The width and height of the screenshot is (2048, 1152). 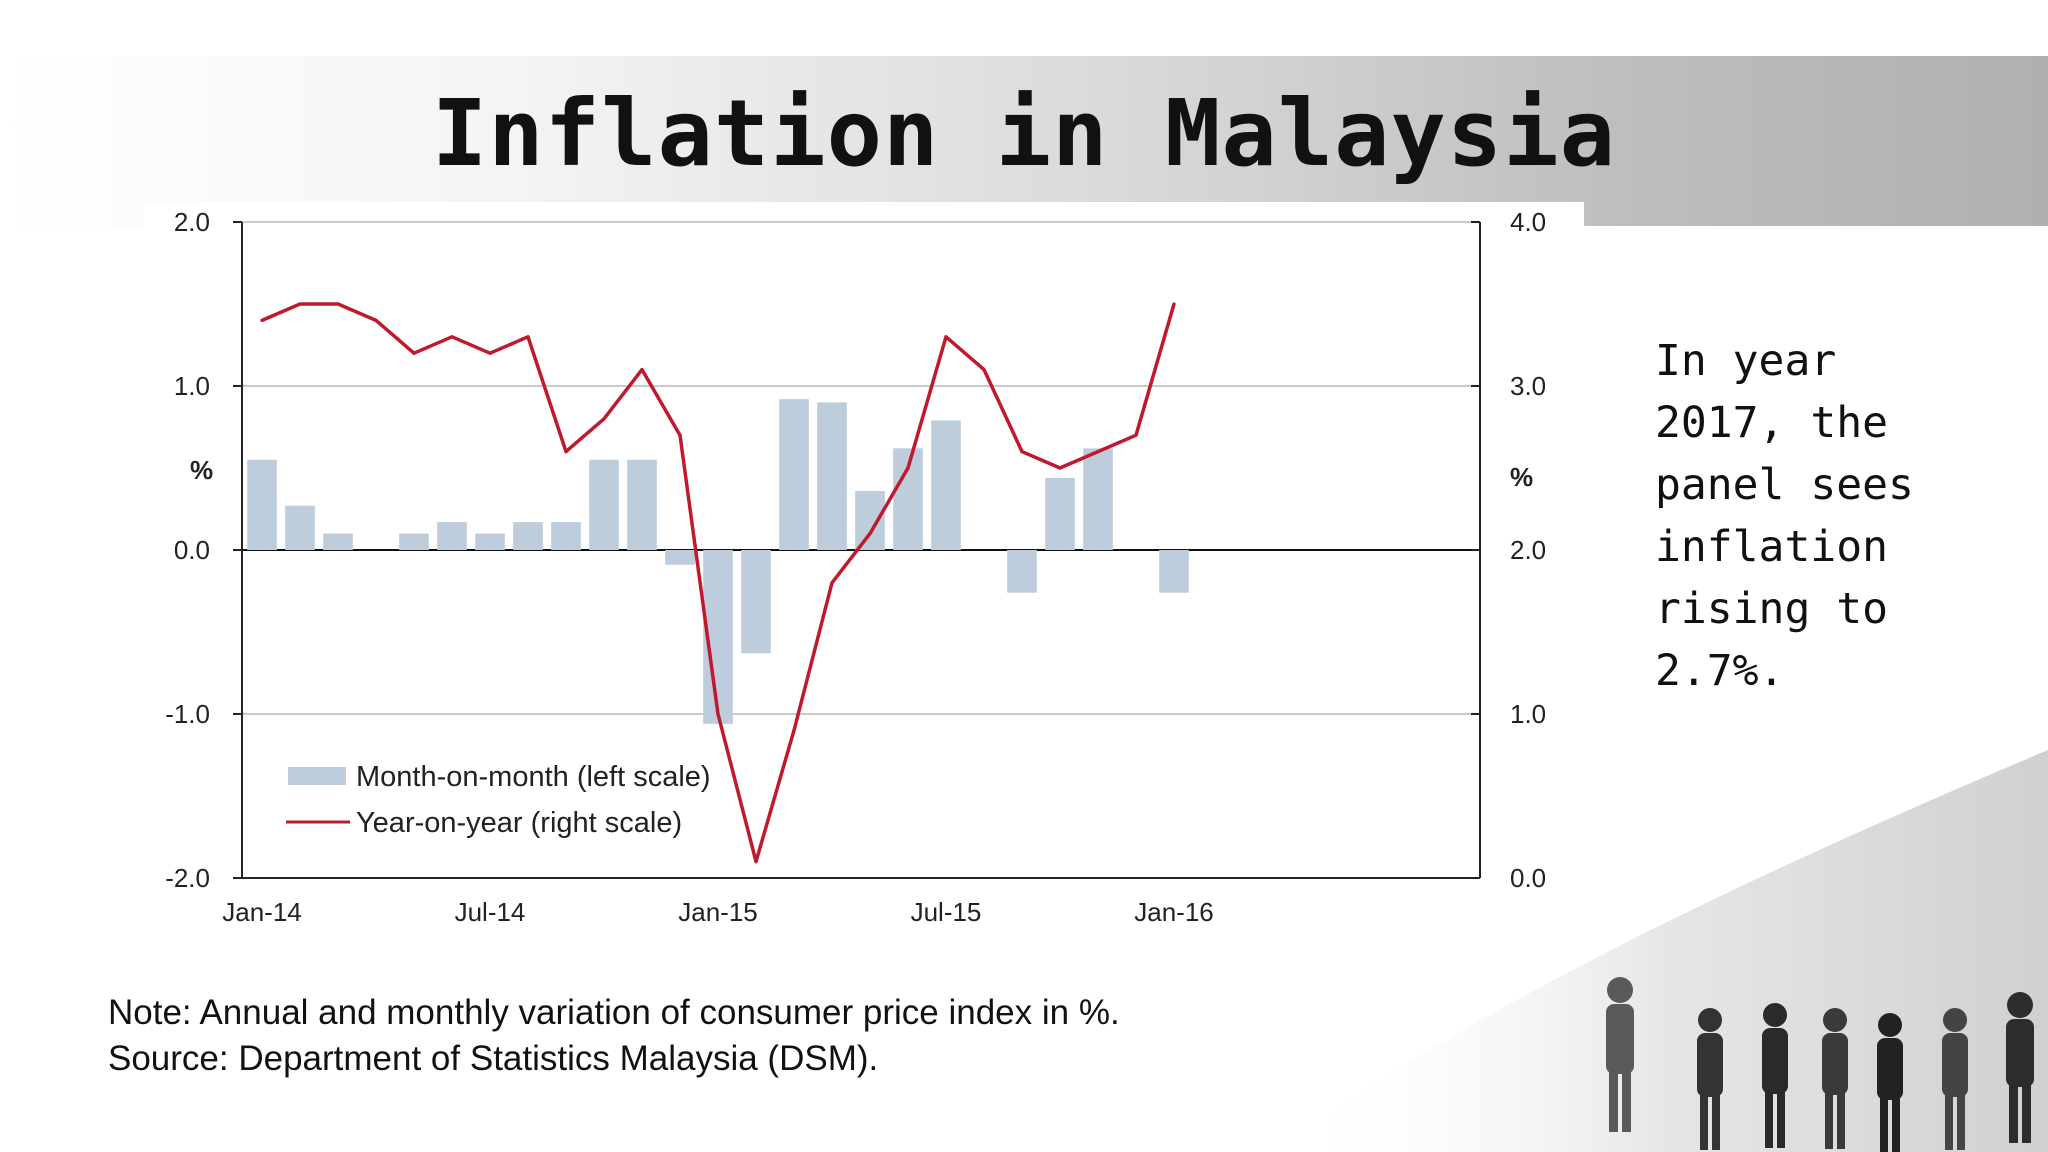 I want to click on x-tick-label: Jul-15, so click(x=946, y=912).